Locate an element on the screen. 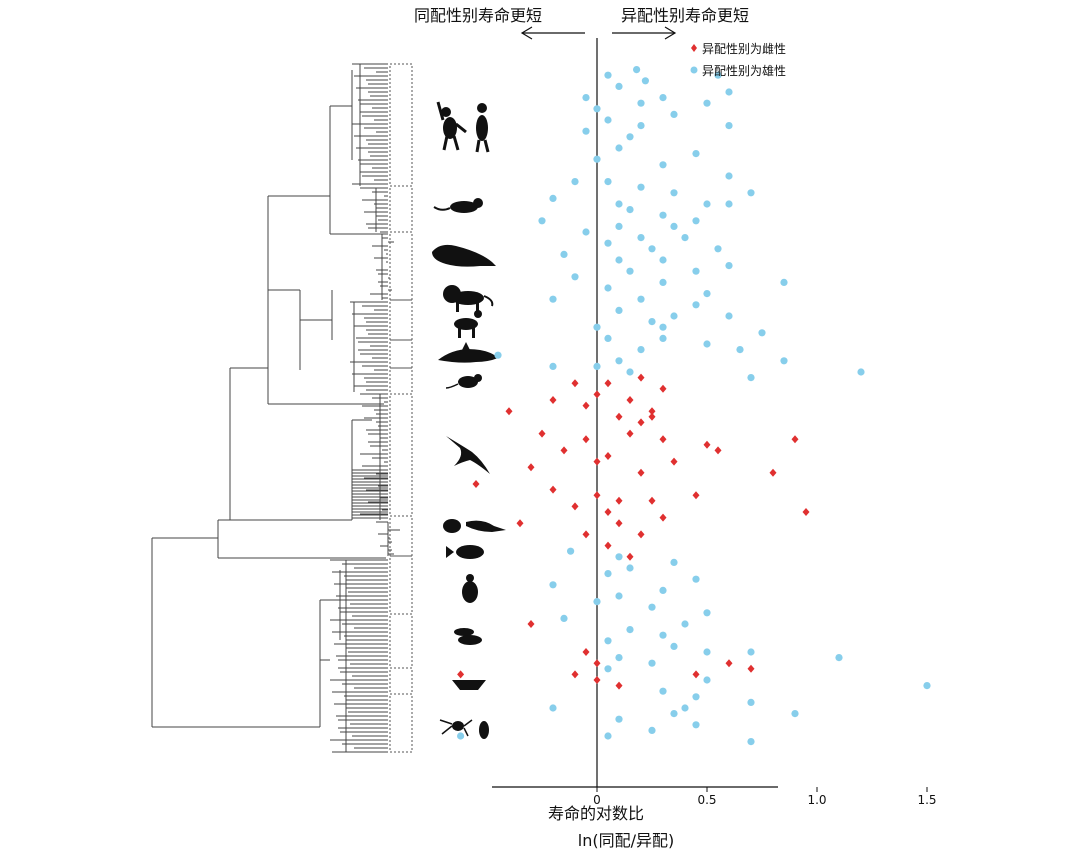  x-axis-title-line1: 寿命的对数比 is located at coordinates (596, 813).